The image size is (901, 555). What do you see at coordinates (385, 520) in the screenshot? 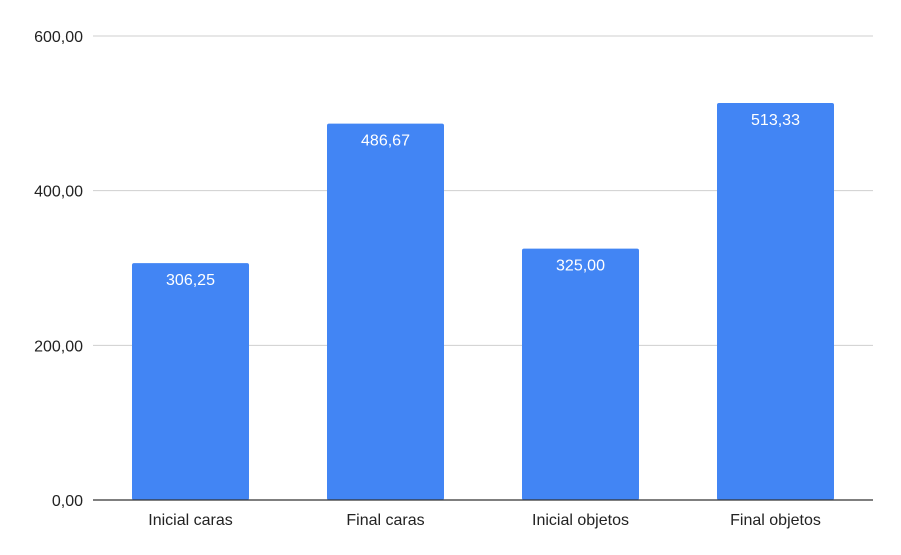
I see `x-tick-label: Final caras` at bounding box center [385, 520].